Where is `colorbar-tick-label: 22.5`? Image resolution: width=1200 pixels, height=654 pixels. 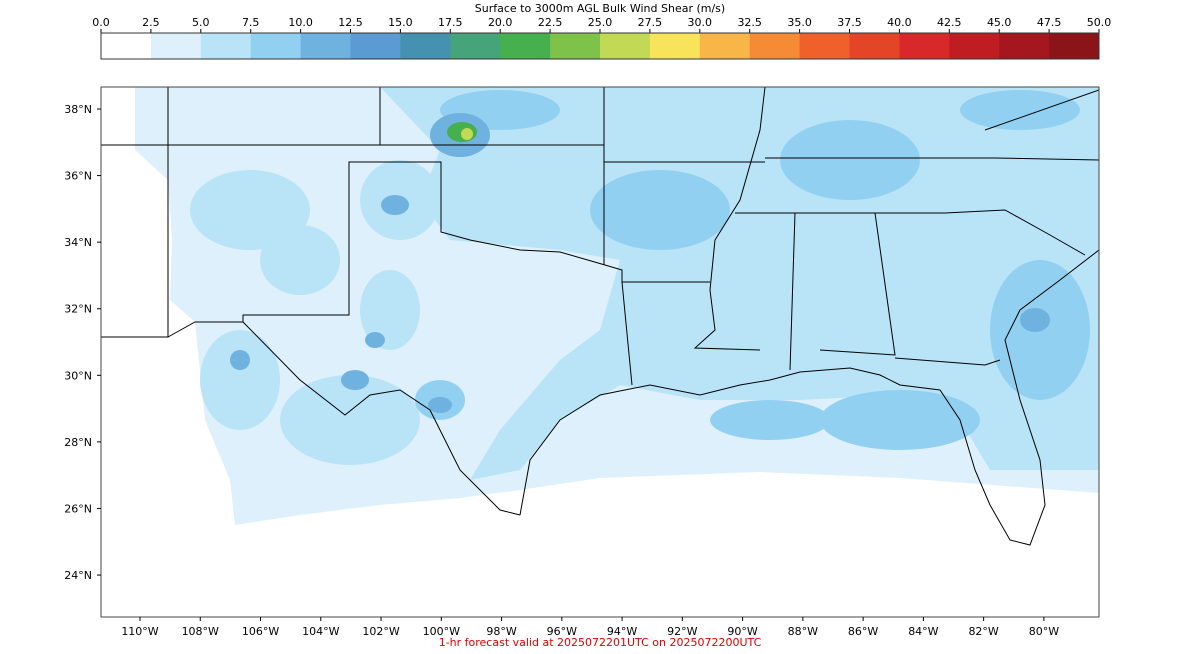 colorbar-tick-label: 22.5 is located at coordinates (550, 22).